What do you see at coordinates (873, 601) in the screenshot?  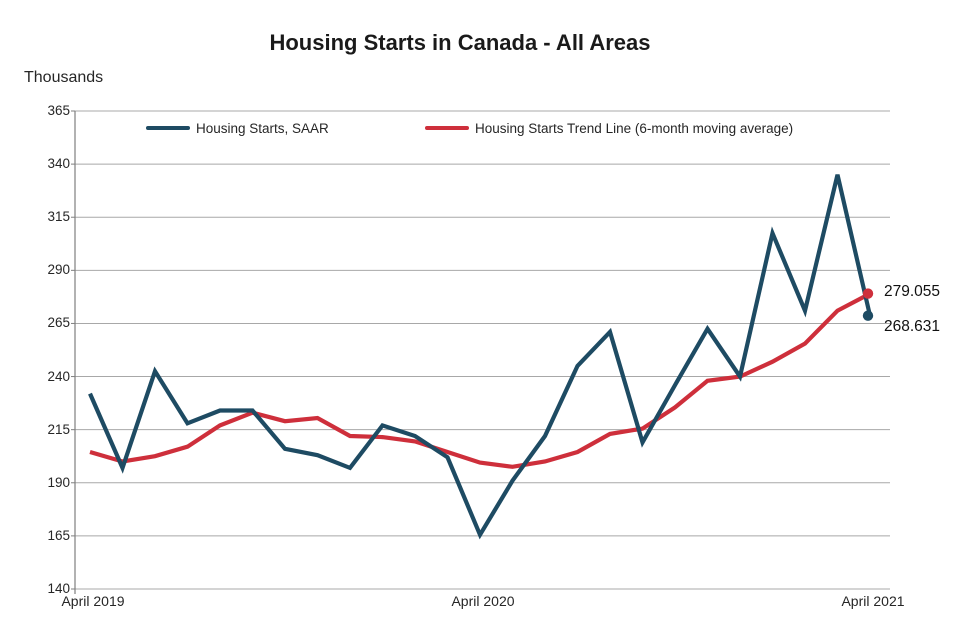 I see `x-tick-label-april-2021: April 2021` at bounding box center [873, 601].